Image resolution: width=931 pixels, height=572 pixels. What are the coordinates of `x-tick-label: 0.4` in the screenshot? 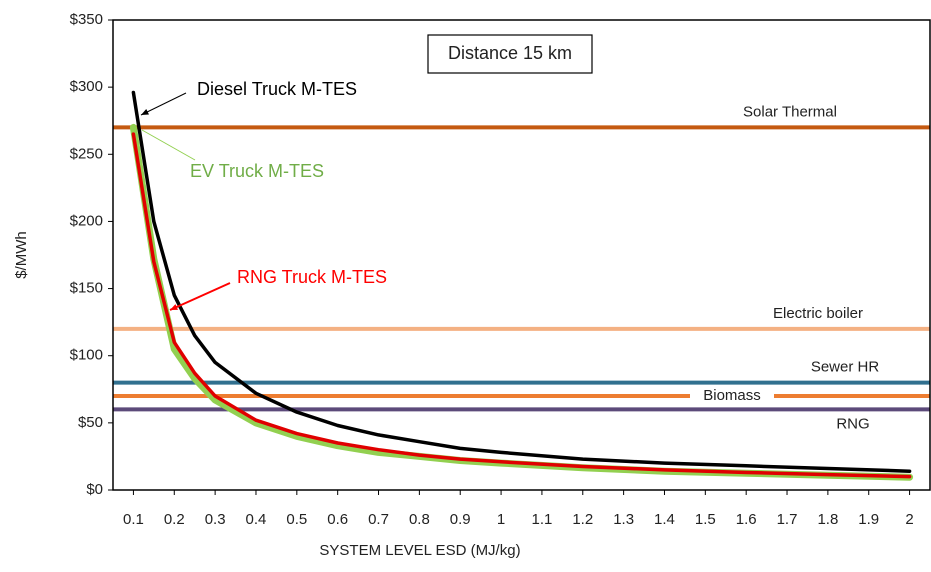 It's located at (256, 519).